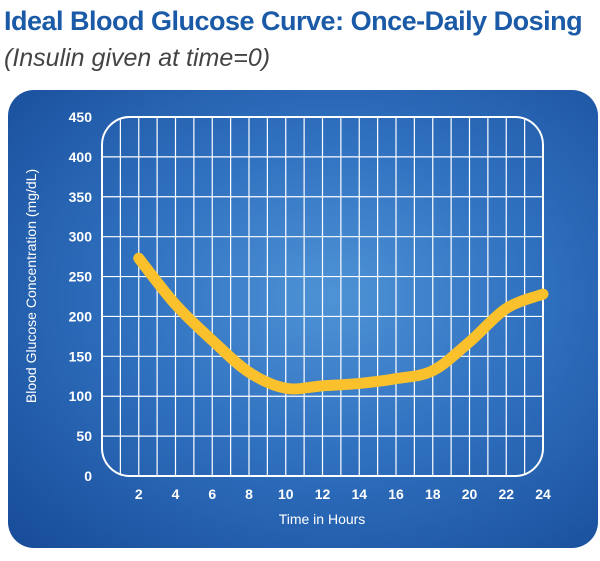  I want to click on x-tick-label: 8, so click(249, 494).